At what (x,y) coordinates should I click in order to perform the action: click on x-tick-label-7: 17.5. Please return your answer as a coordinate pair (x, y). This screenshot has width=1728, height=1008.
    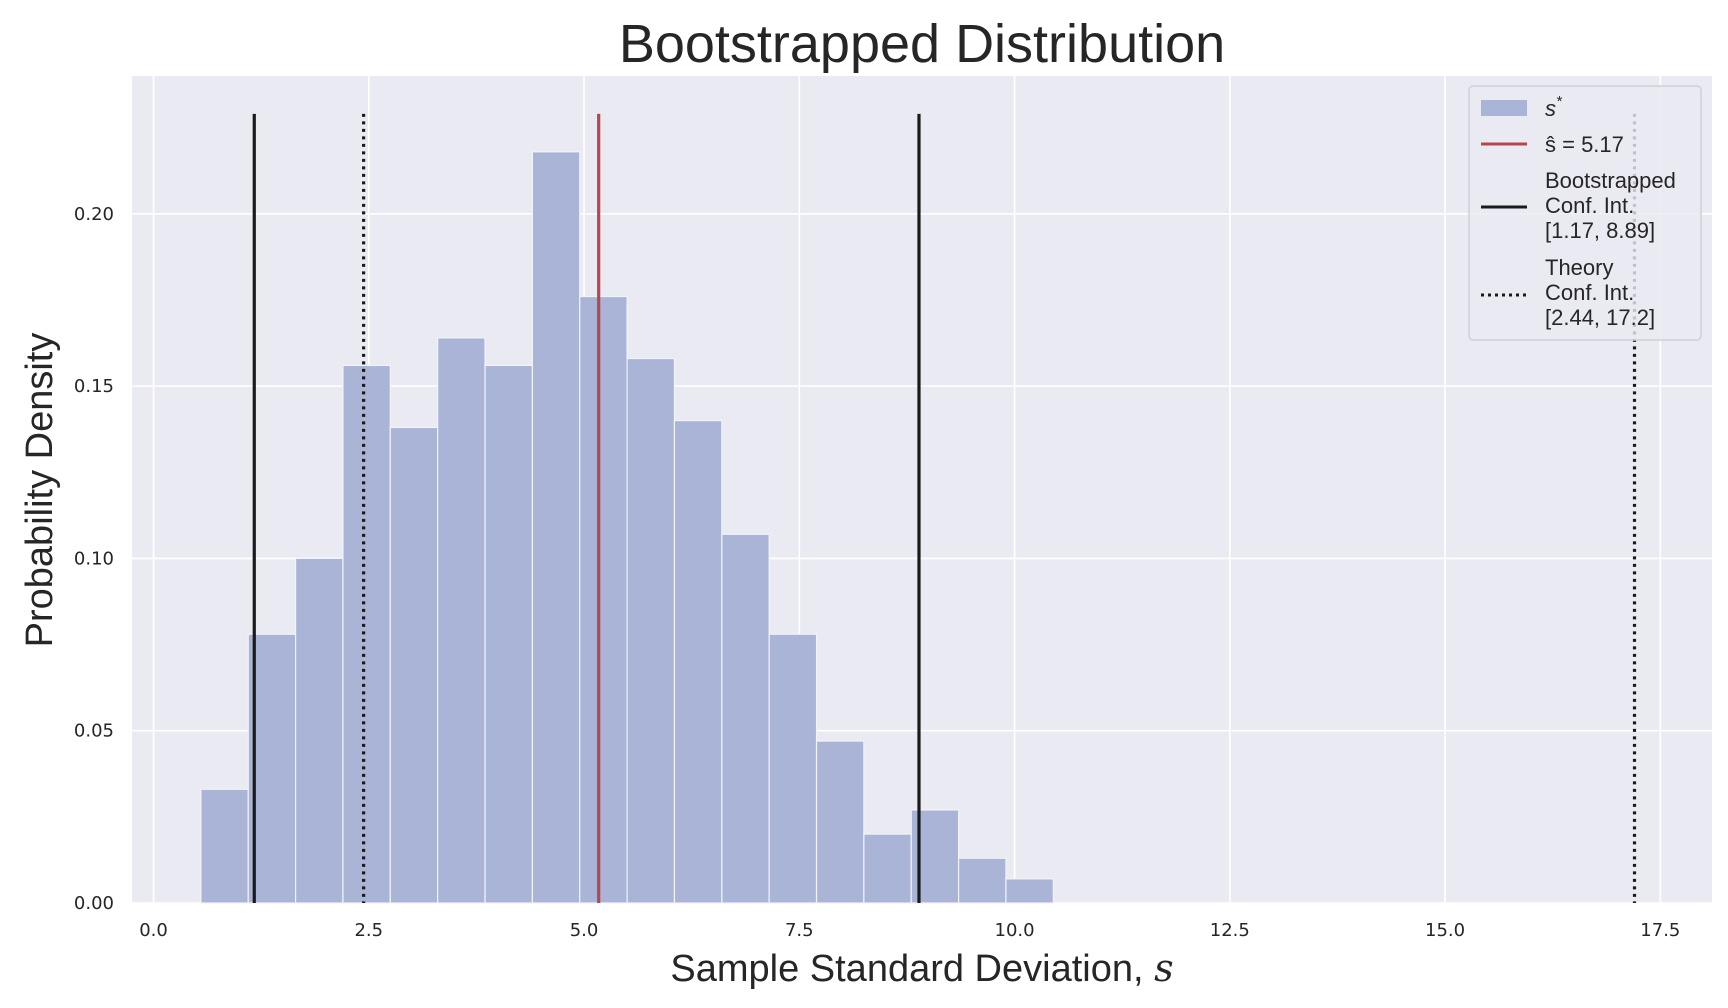
    Looking at the image, I should click on (1660, 930).